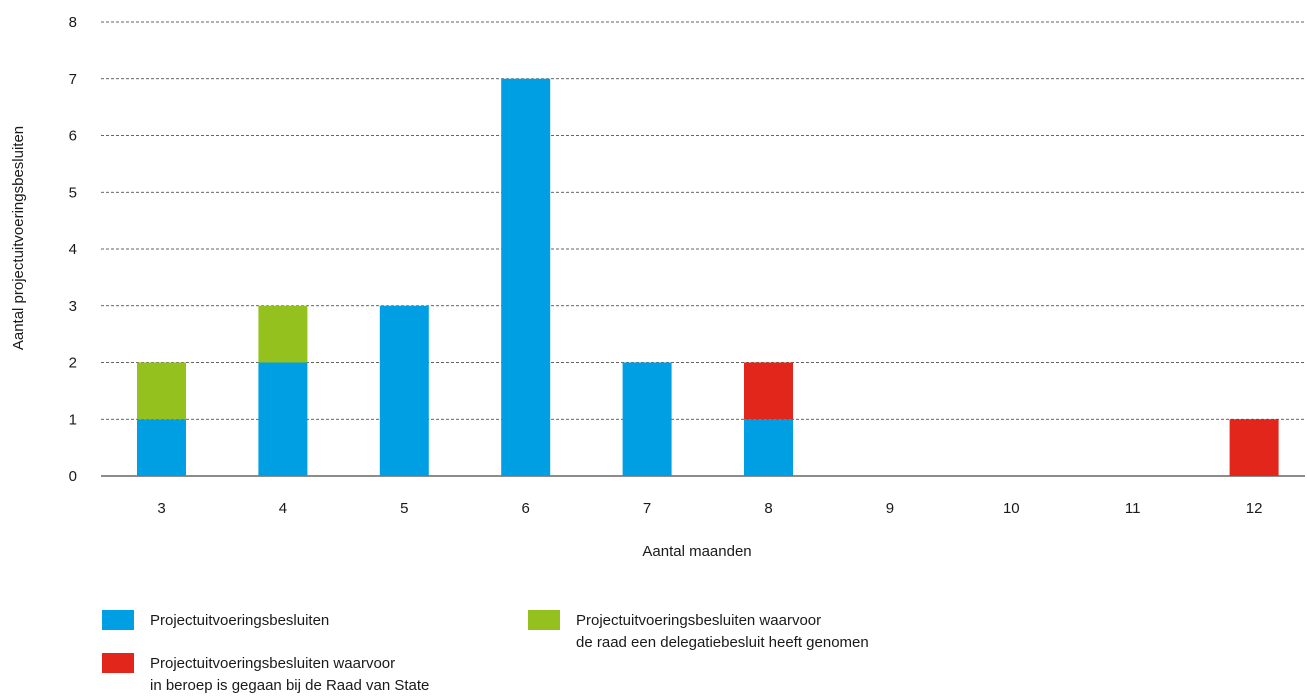  Describe the element at coordinates (73, 136) in the screenshot. I see `y-tick-label: 6` at that location.